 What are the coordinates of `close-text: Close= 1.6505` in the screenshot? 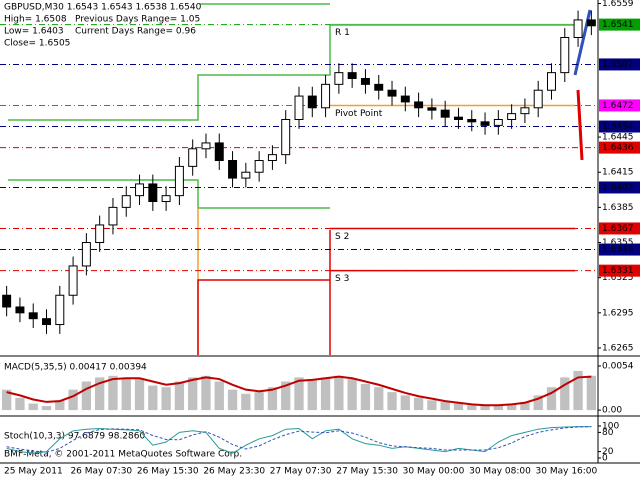 It's located at (37, 44).